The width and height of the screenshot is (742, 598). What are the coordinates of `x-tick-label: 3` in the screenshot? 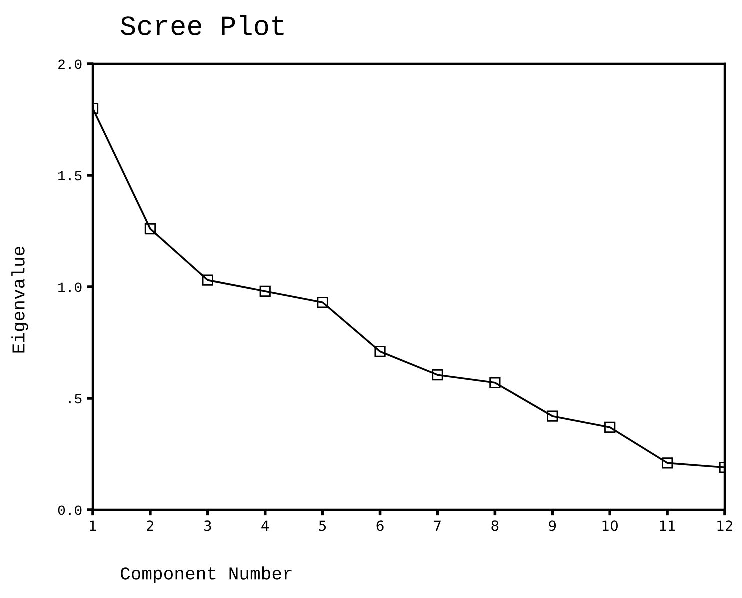 It's located at (208, 526).